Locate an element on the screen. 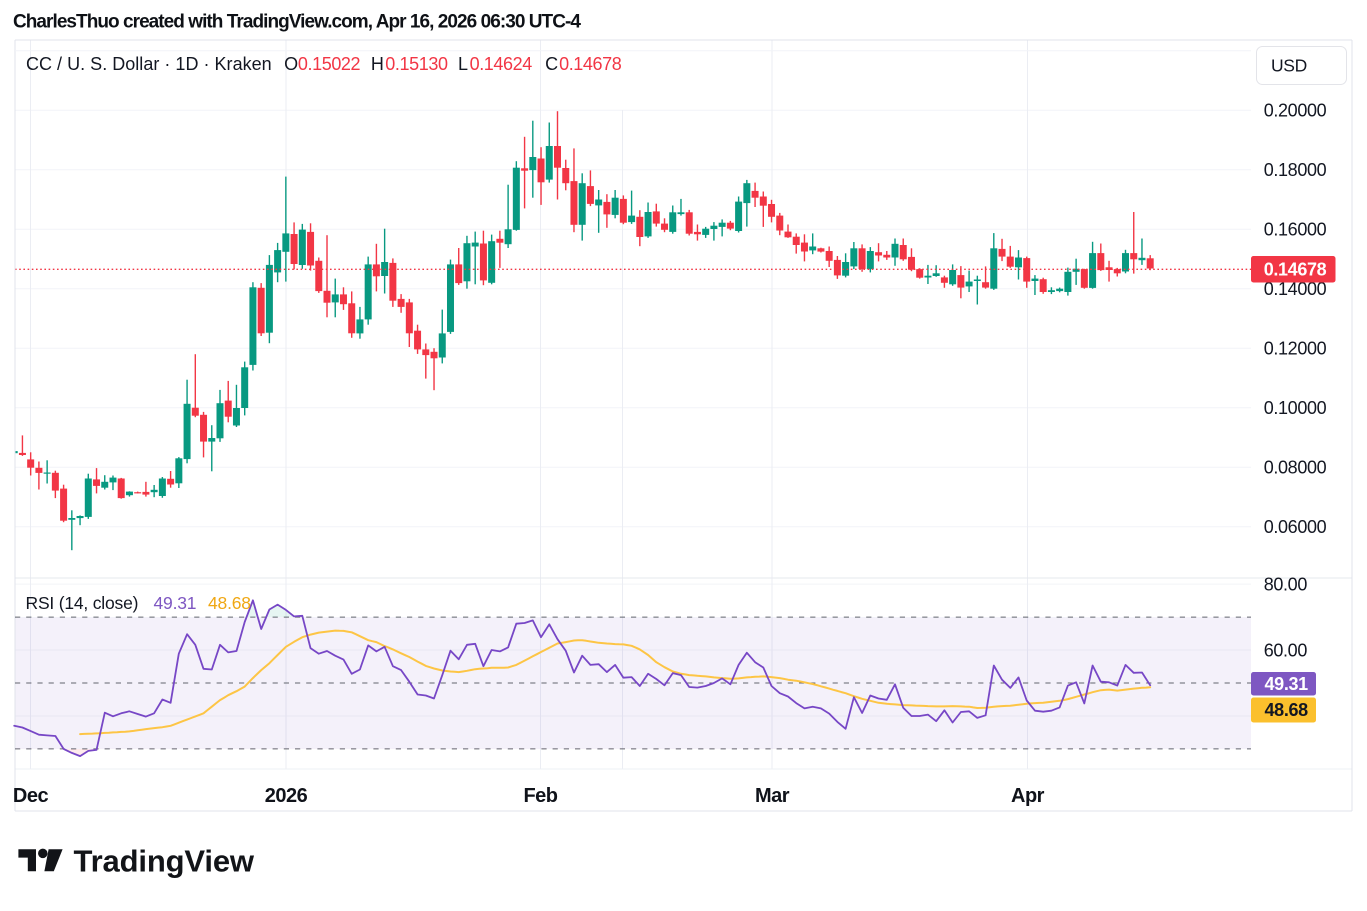 The height and width of the screenshot is (911, 1367). svg-text: Mar is located at coordinates (772, 796).